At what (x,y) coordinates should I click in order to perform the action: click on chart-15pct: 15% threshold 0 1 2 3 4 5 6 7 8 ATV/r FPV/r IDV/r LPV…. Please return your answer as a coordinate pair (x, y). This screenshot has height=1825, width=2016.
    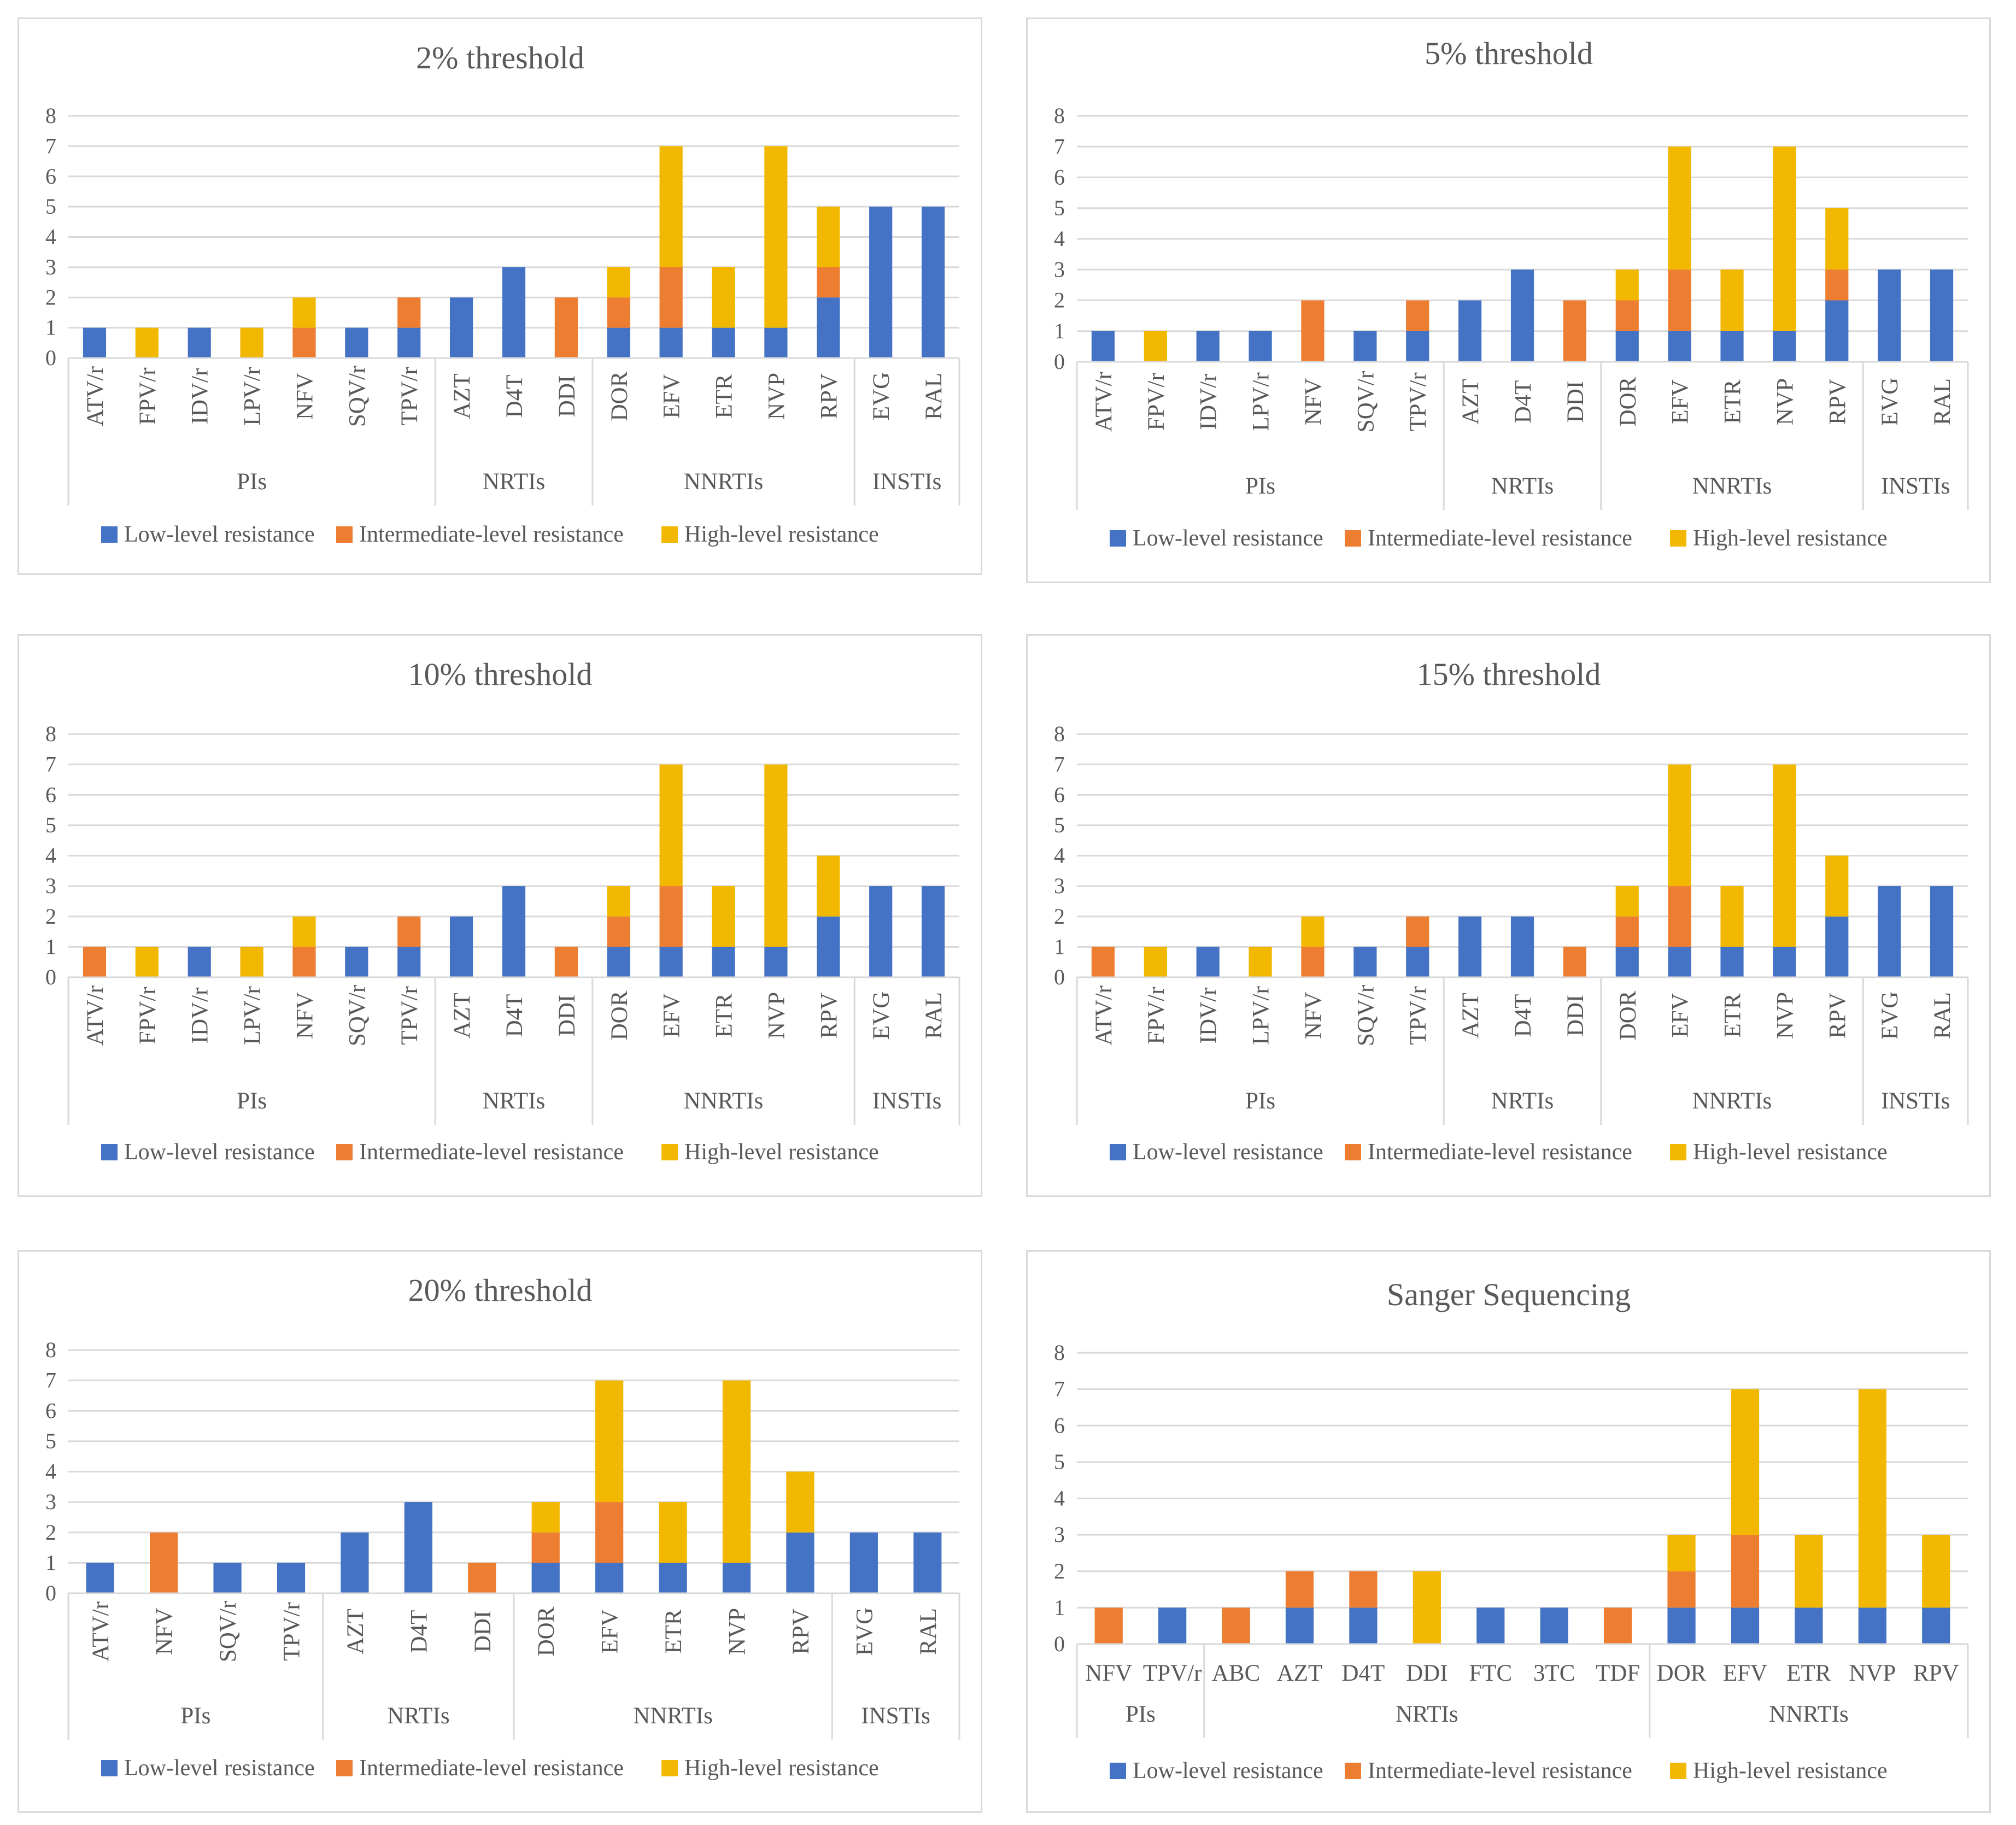
    Looking at the image, I should click on (1508, 915).